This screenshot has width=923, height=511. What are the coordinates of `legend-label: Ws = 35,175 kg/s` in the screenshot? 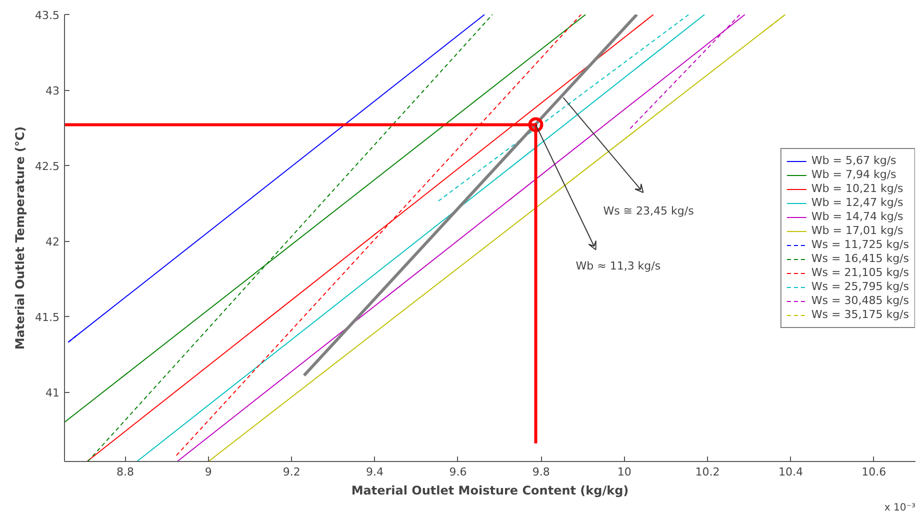 It's located at (860, 315).